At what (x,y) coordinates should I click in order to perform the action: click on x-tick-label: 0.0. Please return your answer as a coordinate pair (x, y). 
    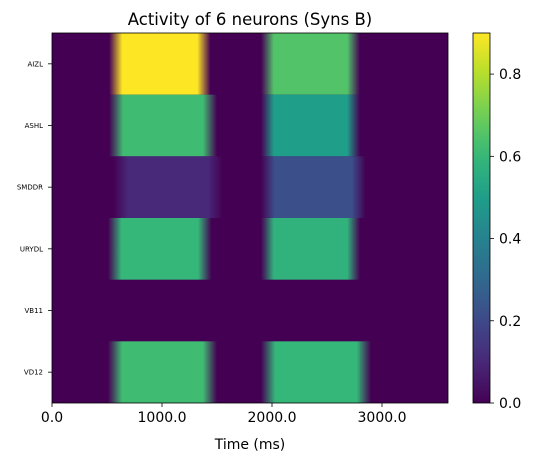
    Looking at the image, I should click on (52, 418).